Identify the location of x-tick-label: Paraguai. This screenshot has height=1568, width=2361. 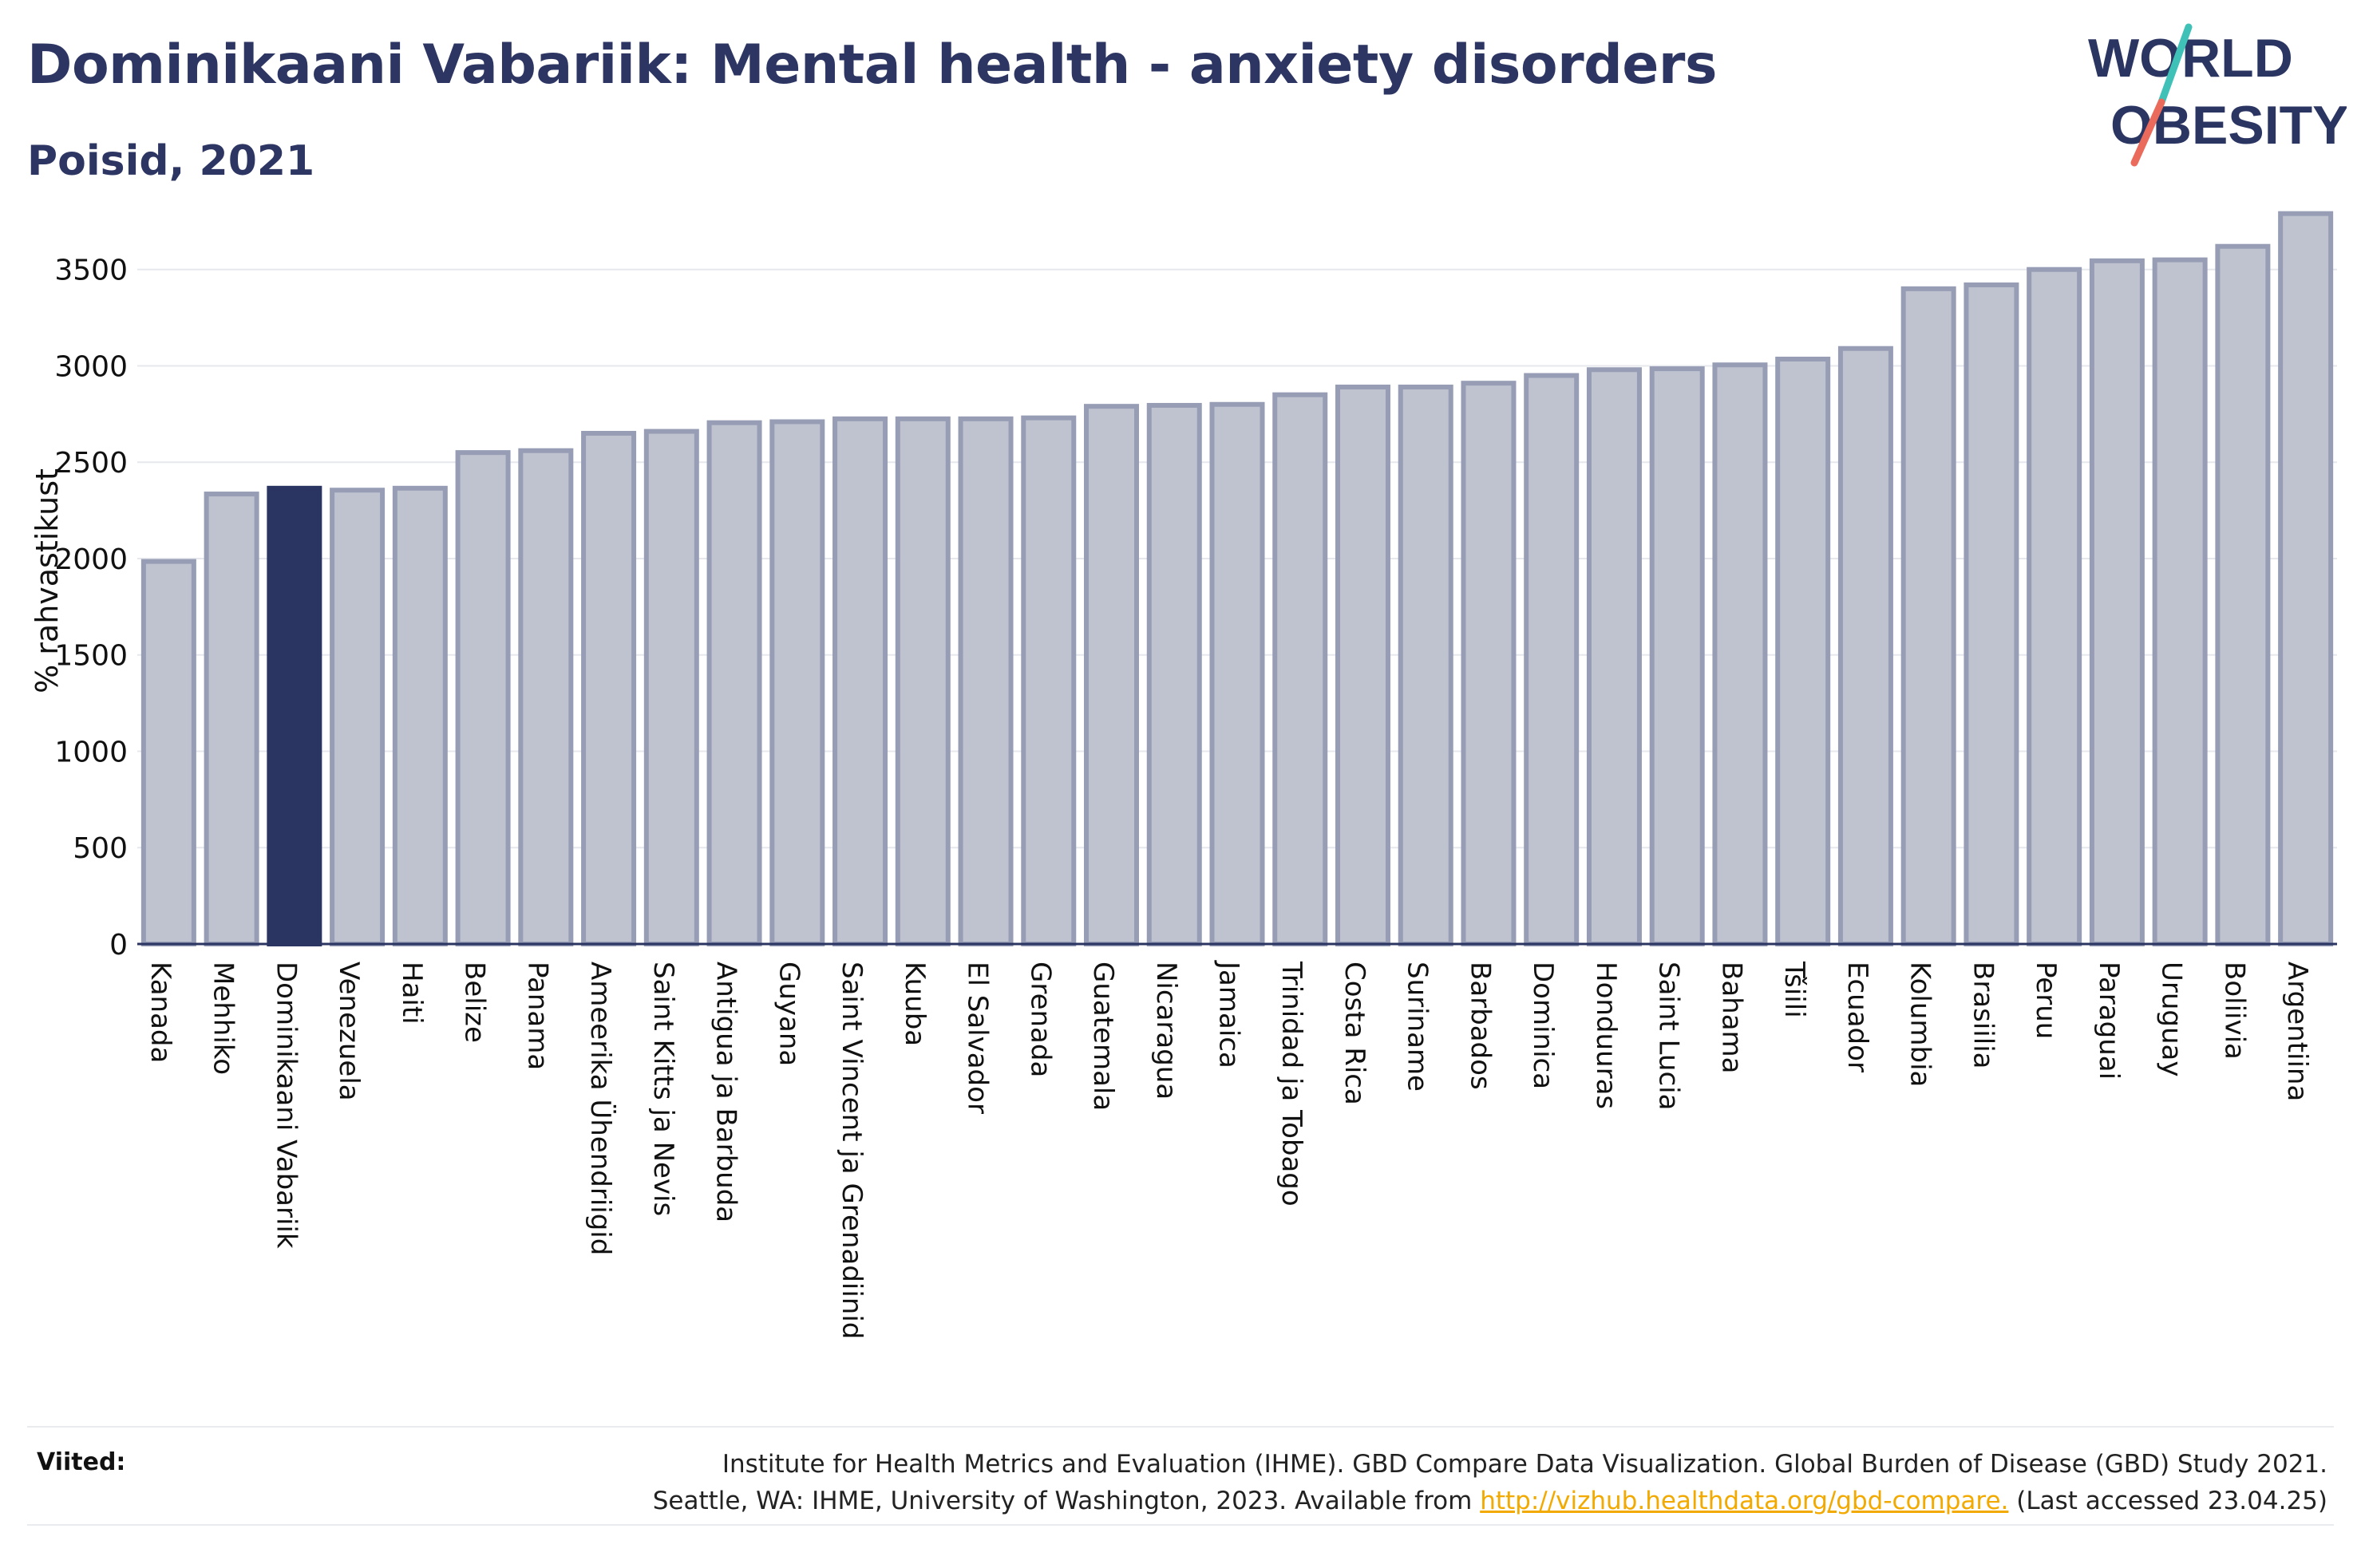
(2109, 1021).